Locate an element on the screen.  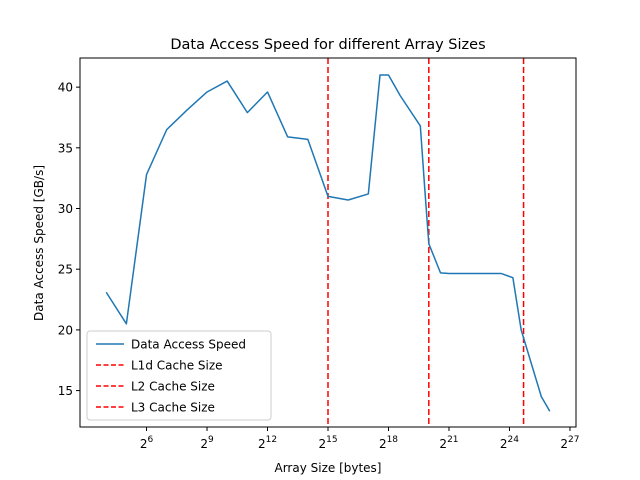
y-axis-ticks: 15 20 25 30 35 40 is located at coordinates (69, 239).